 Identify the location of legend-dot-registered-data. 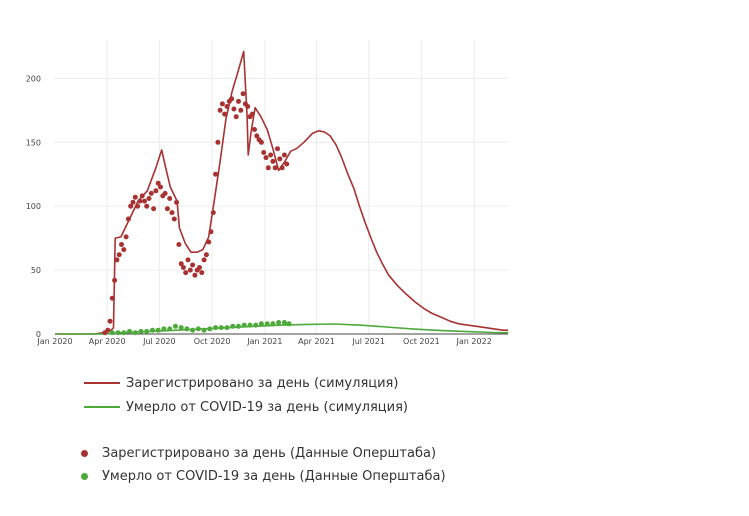
(84, 453).